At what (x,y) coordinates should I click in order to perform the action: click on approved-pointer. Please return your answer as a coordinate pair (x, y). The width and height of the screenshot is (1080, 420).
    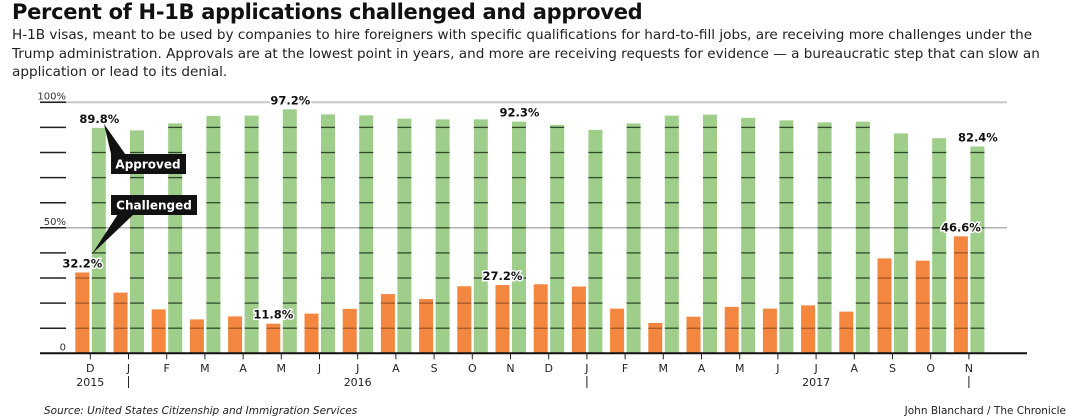
    Looking at the image, I should click on (116, 141).